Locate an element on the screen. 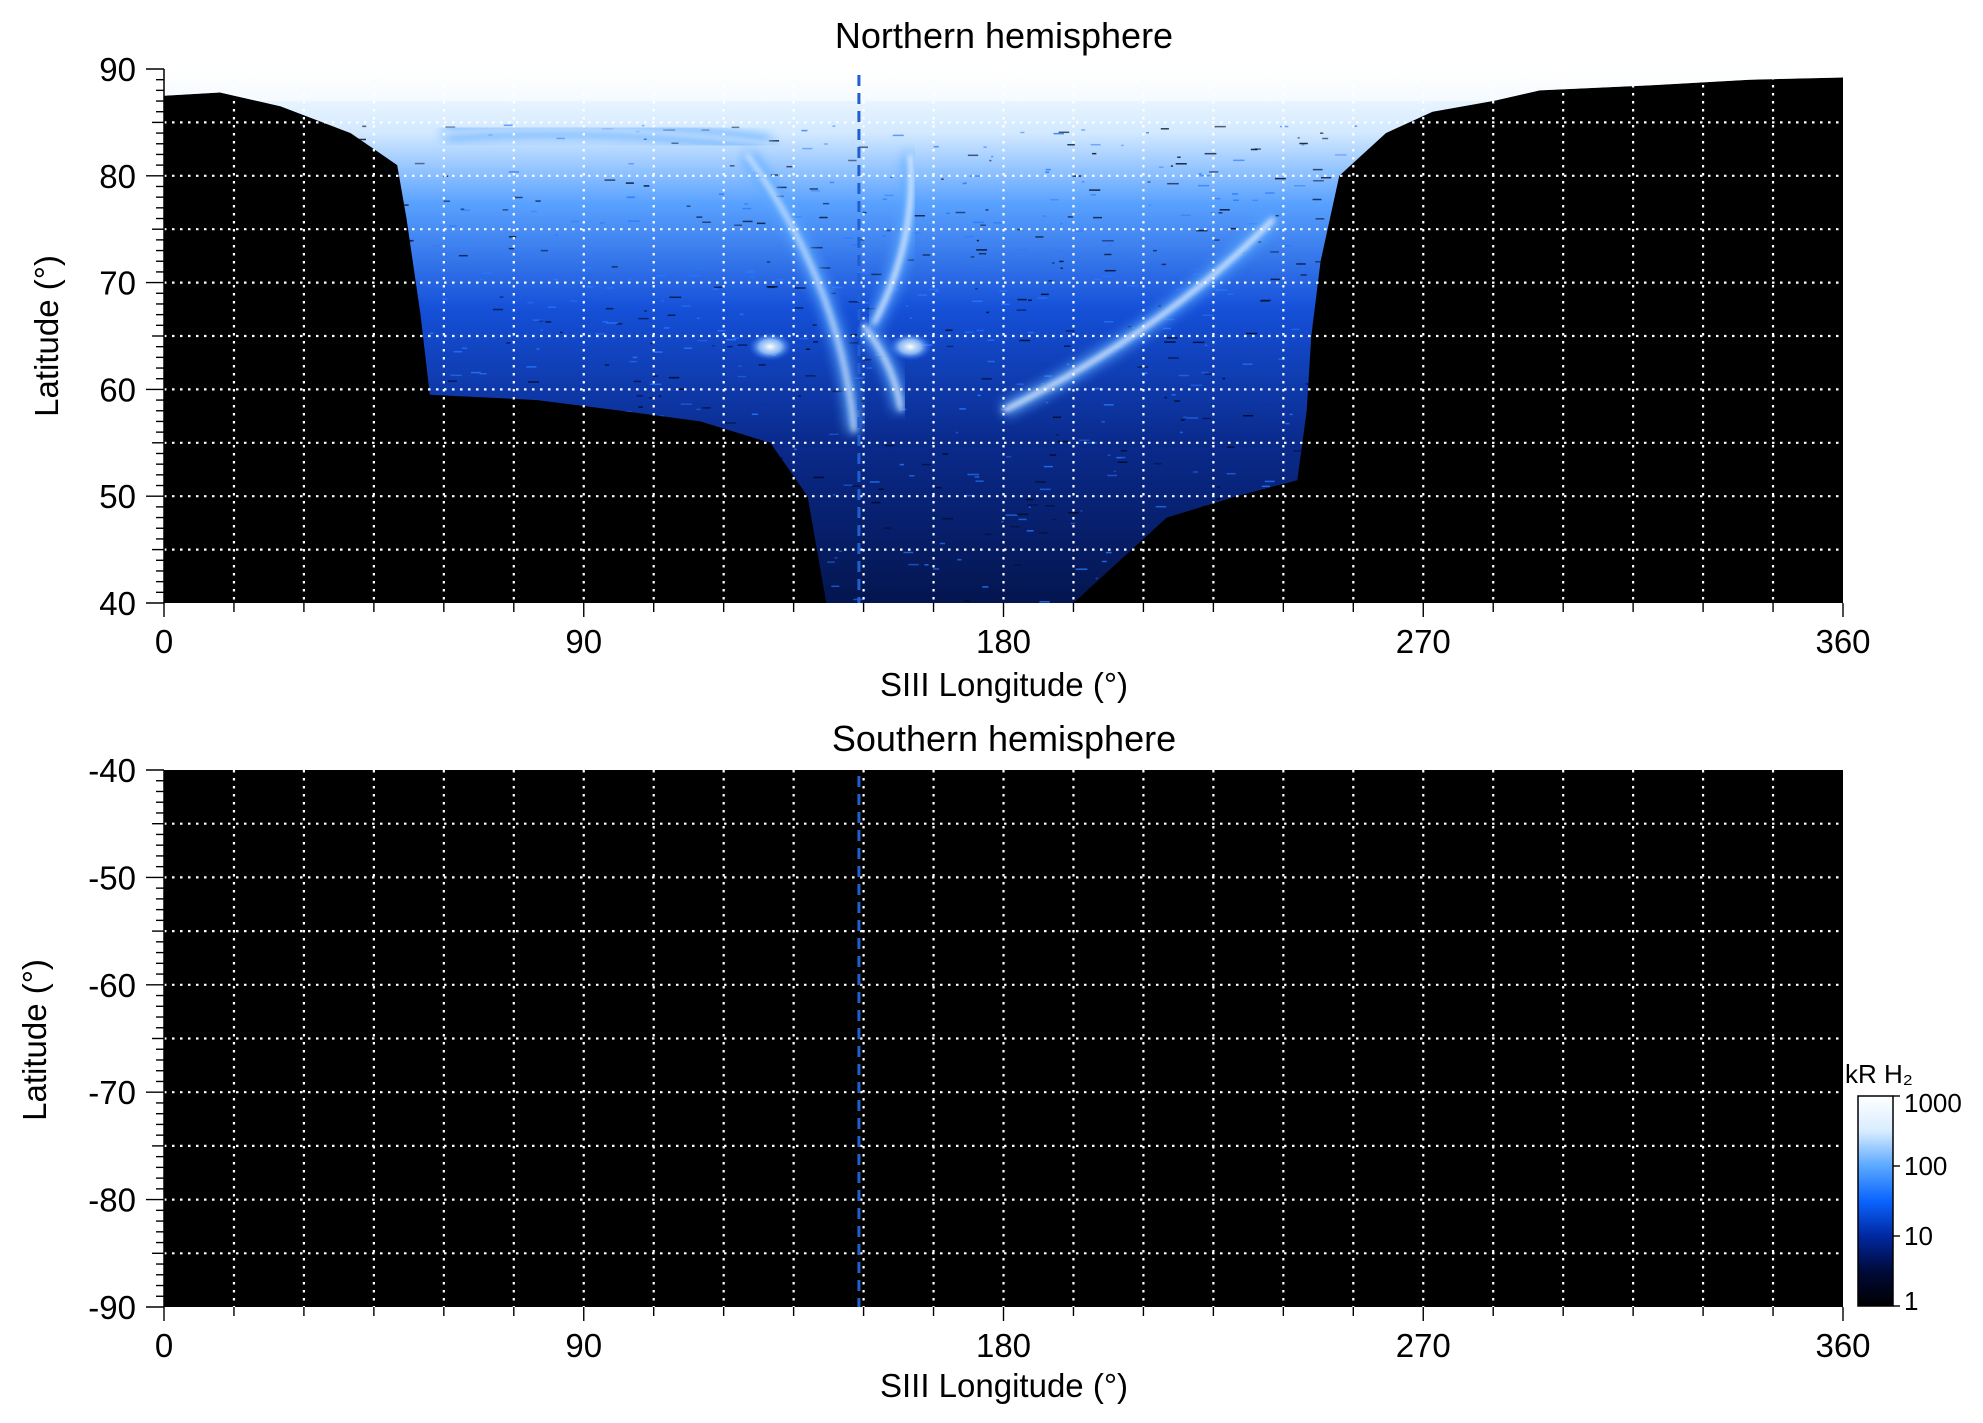 The height and width of the screenshot is (1423, 1983). colorbar-gradient is located at coordinates (1875, 1201).